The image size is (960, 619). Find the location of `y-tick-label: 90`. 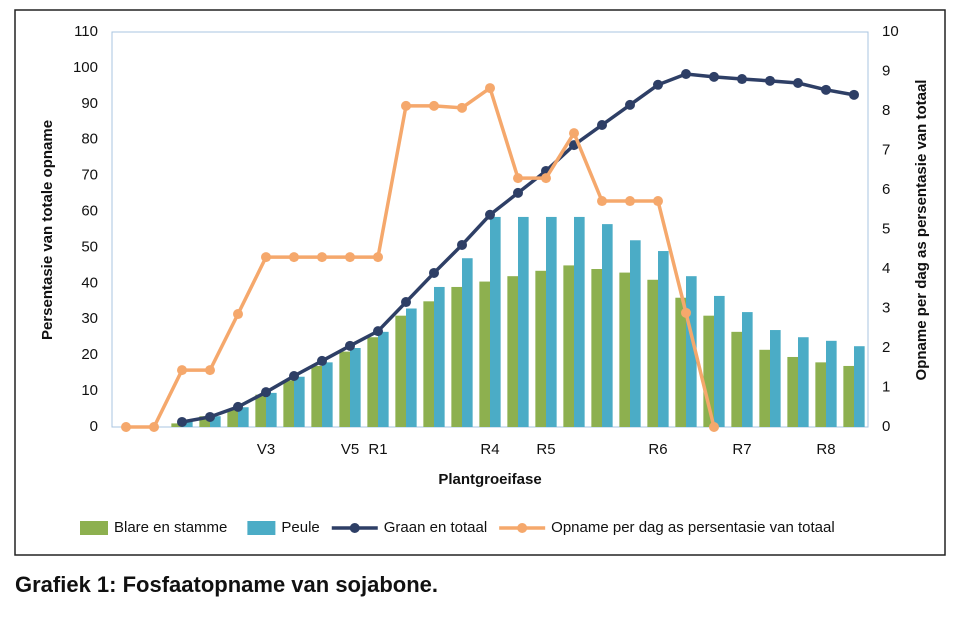

y-tick-label: 90 is located at coordinates (89, 103).